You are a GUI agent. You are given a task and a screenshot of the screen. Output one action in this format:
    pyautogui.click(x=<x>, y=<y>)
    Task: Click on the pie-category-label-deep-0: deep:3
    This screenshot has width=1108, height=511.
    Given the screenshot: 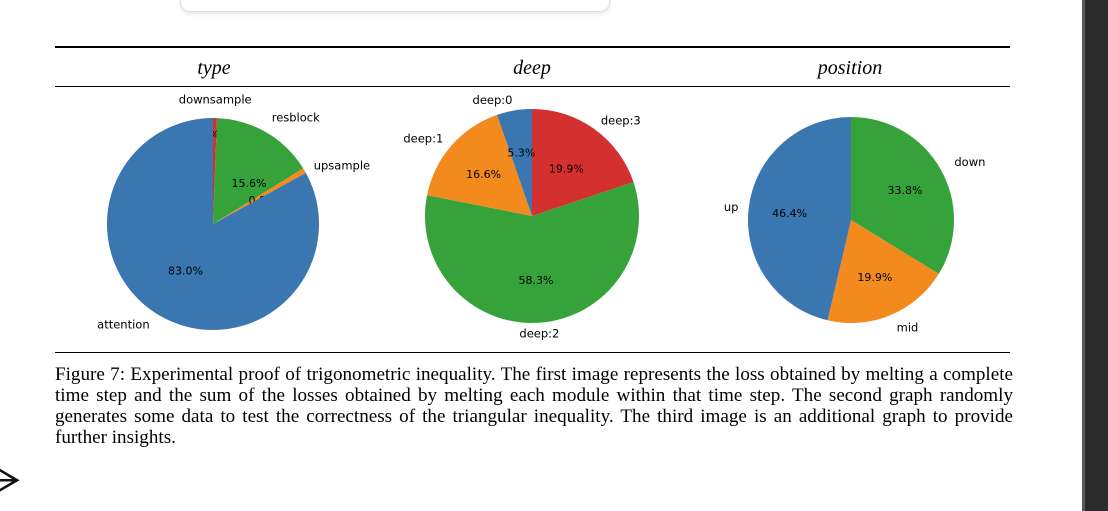 What is the action you would take?
    pyautogui.click(x=621, y=121)
    